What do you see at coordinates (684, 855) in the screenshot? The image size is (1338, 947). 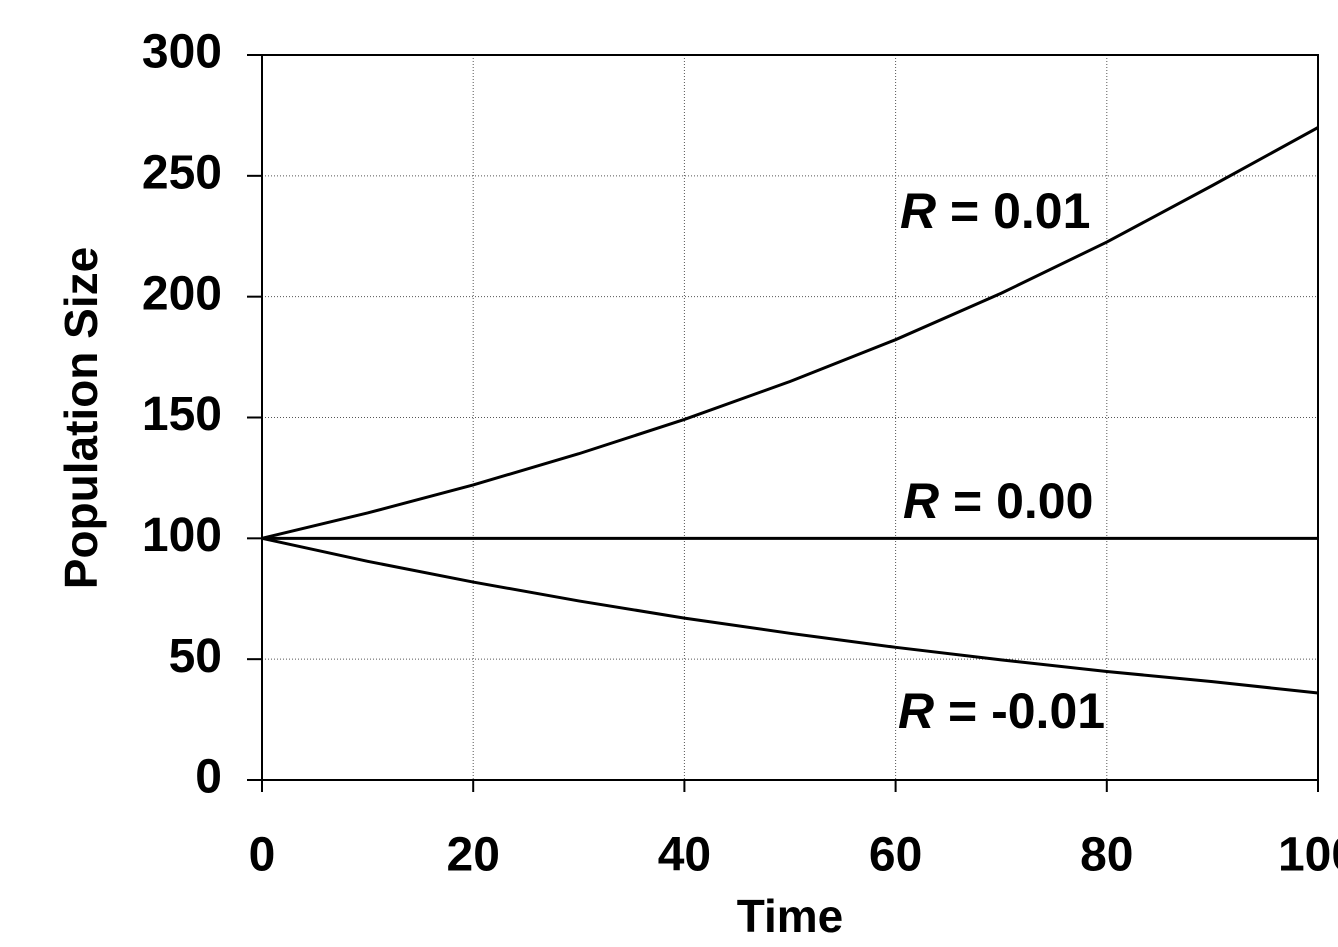 I see `x-tick-label: 40` at bounding box center [684, 855].